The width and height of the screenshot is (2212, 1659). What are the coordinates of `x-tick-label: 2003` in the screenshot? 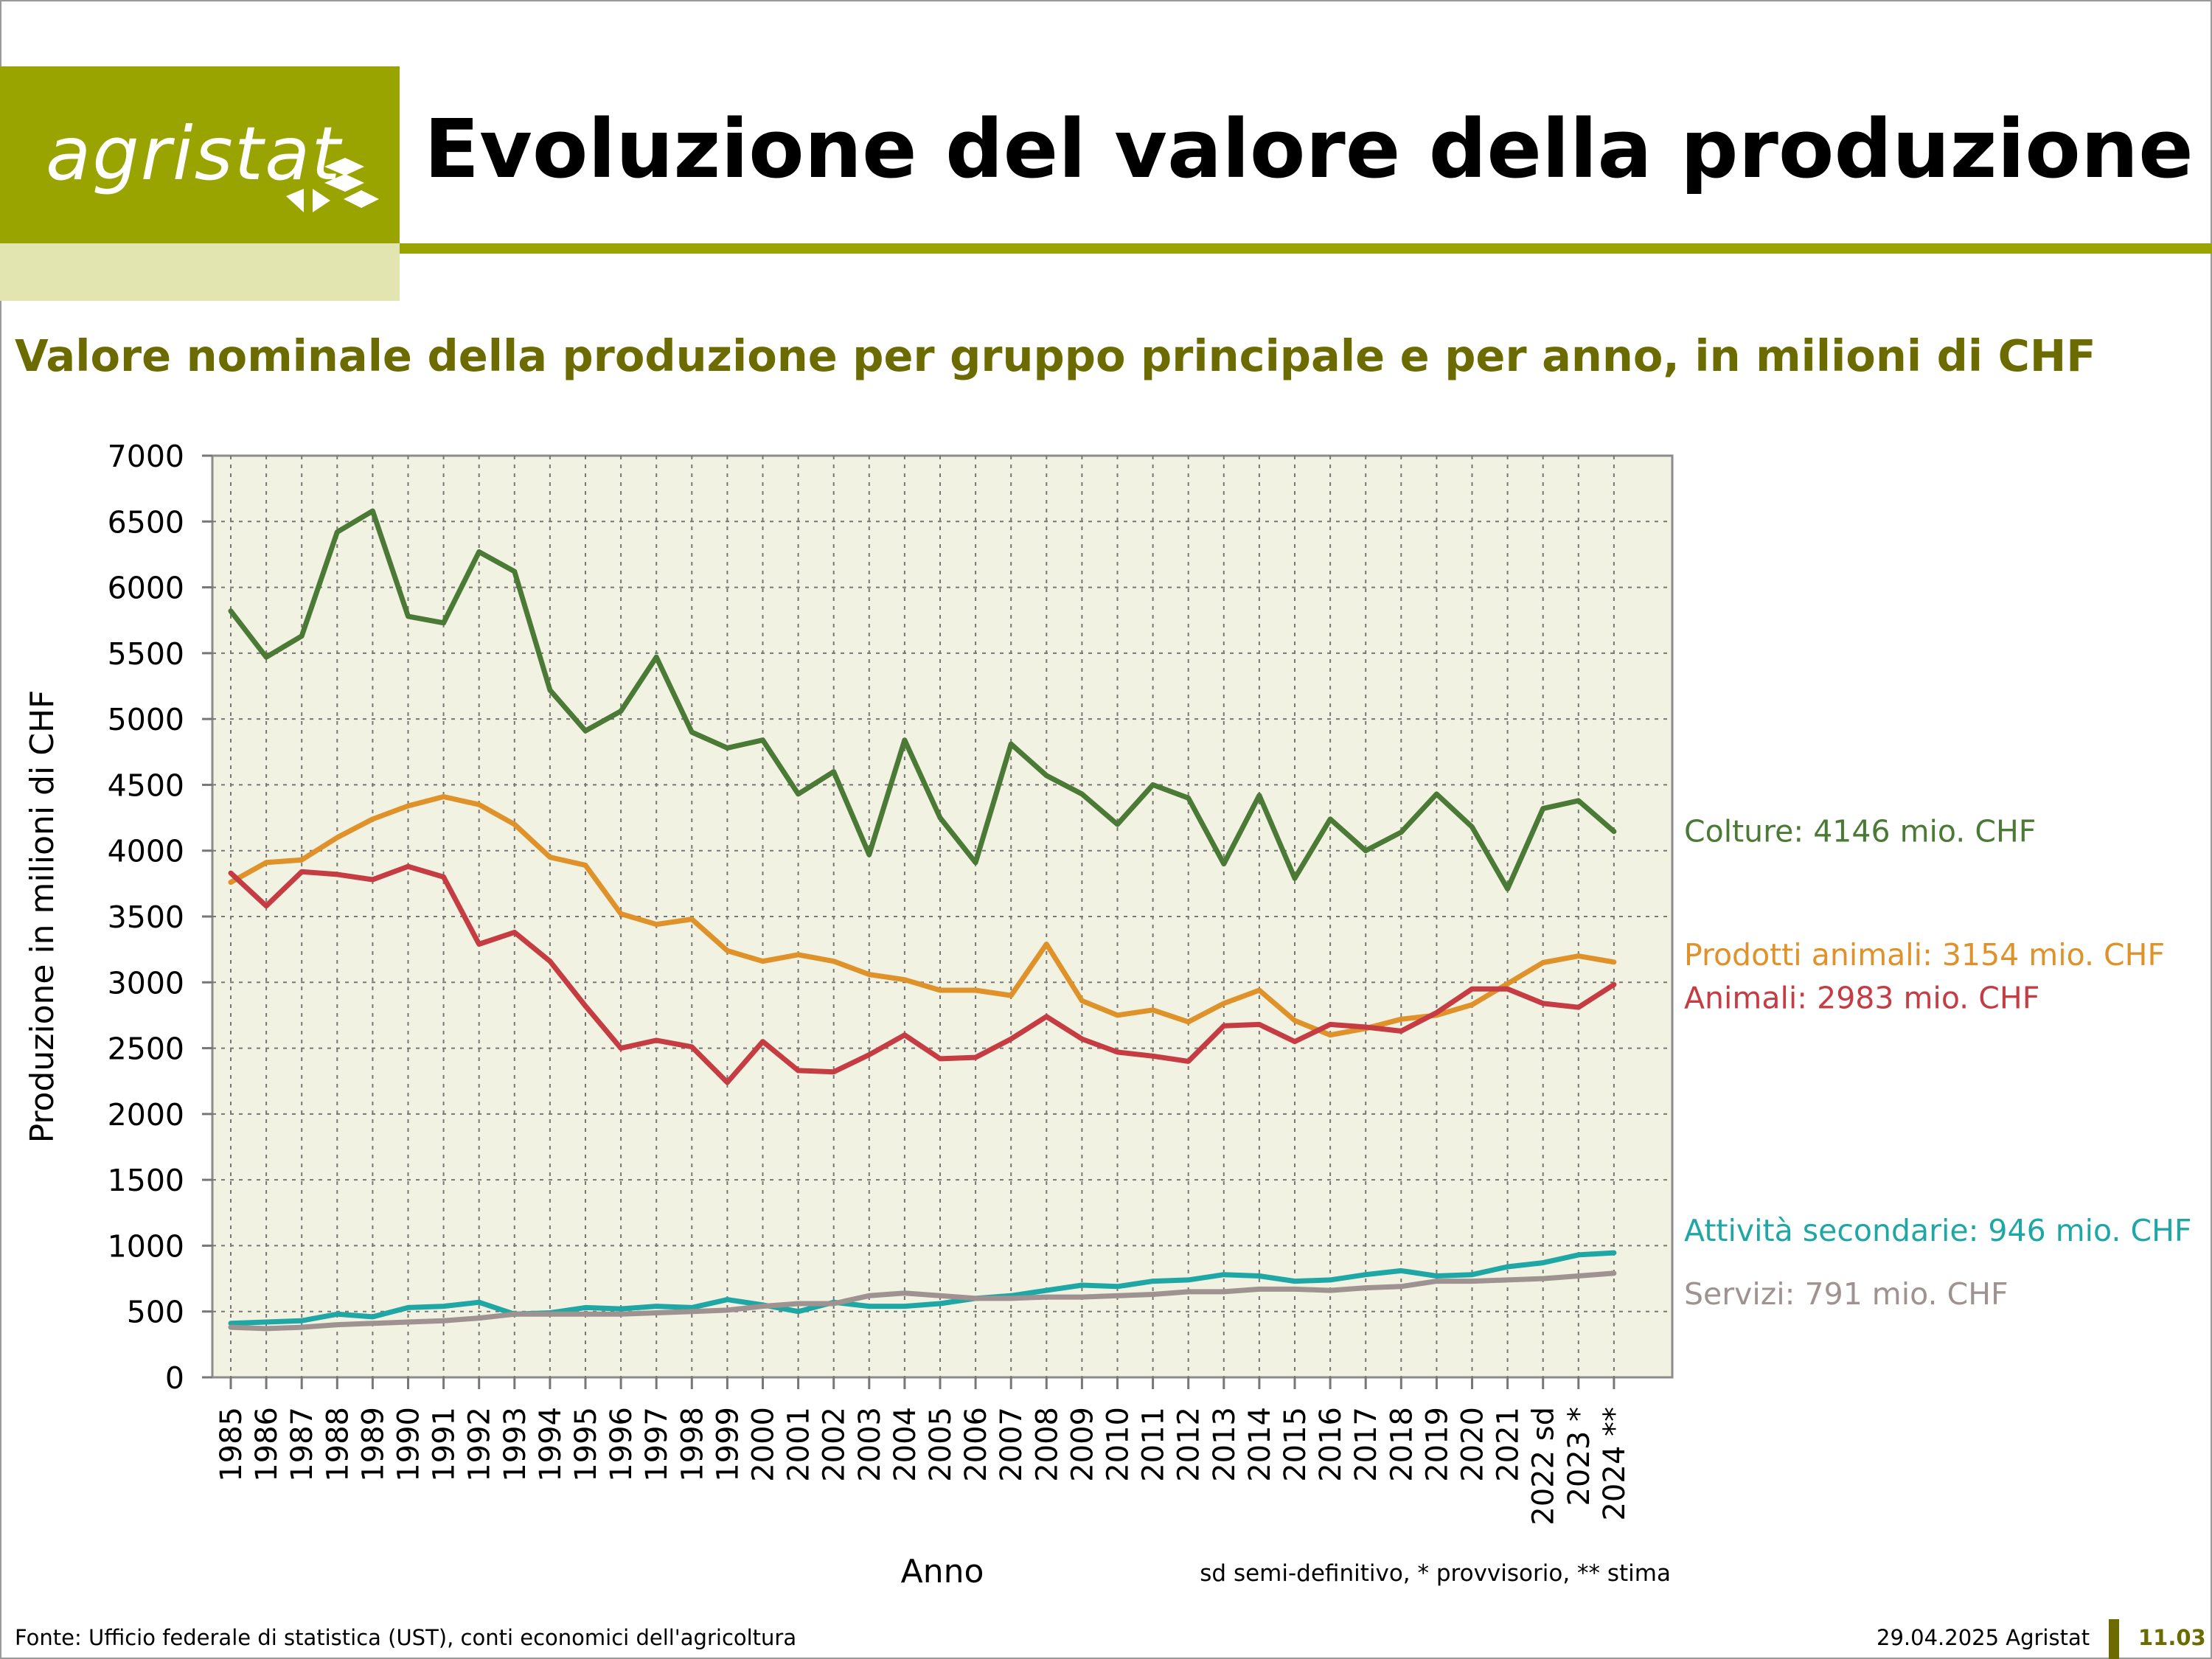 It's located at (870, 1444).